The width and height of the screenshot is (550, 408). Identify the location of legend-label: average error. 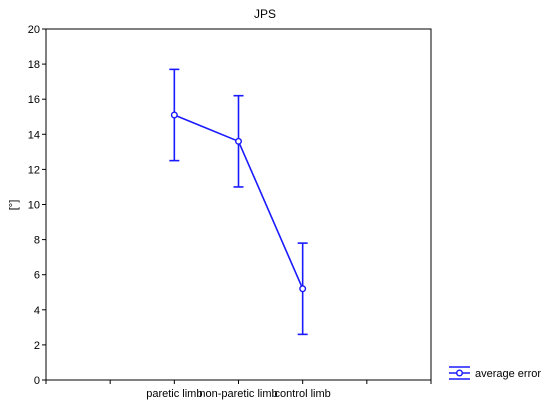
(508, 374).